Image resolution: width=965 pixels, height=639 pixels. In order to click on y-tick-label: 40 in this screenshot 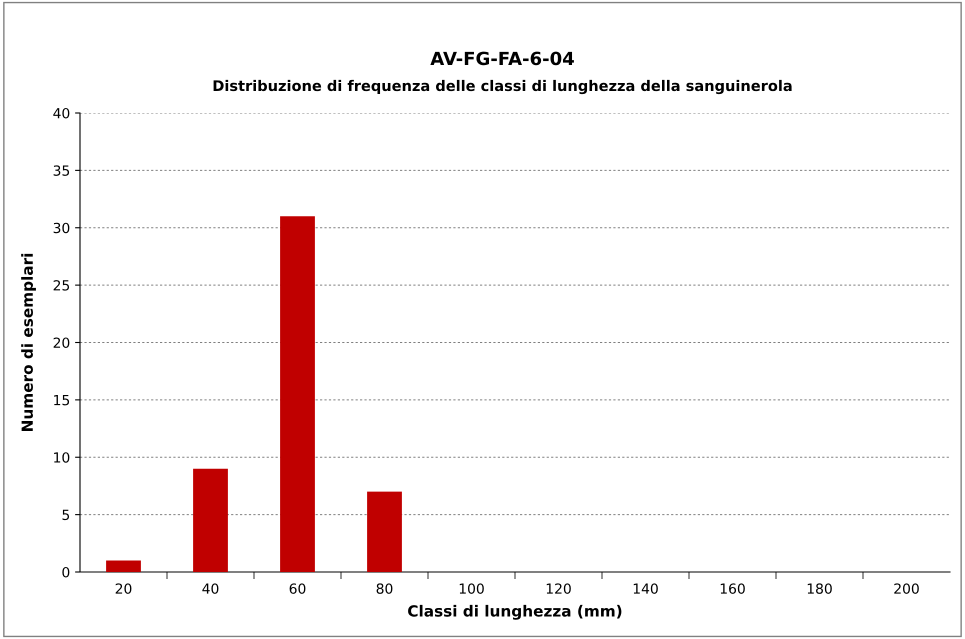, I will do `click(61, 113)`.